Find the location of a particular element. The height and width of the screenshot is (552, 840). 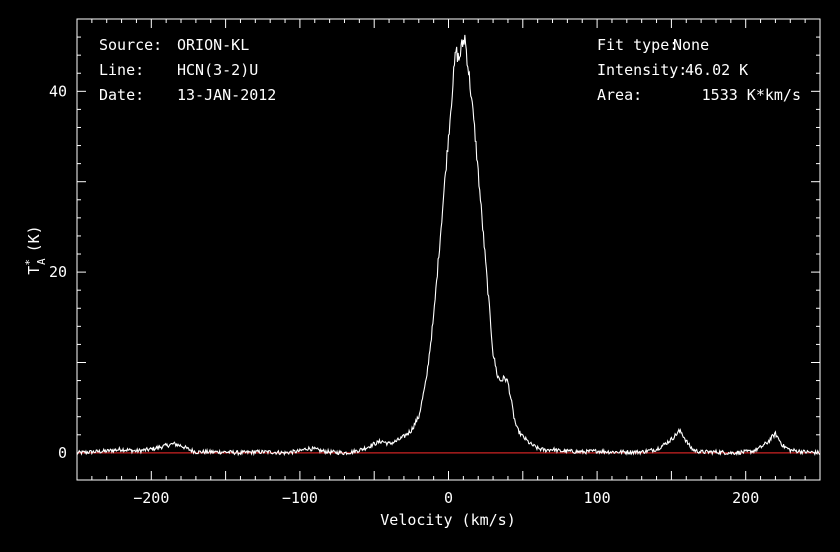

source-label: Source: is located at coordinates (130, 45).